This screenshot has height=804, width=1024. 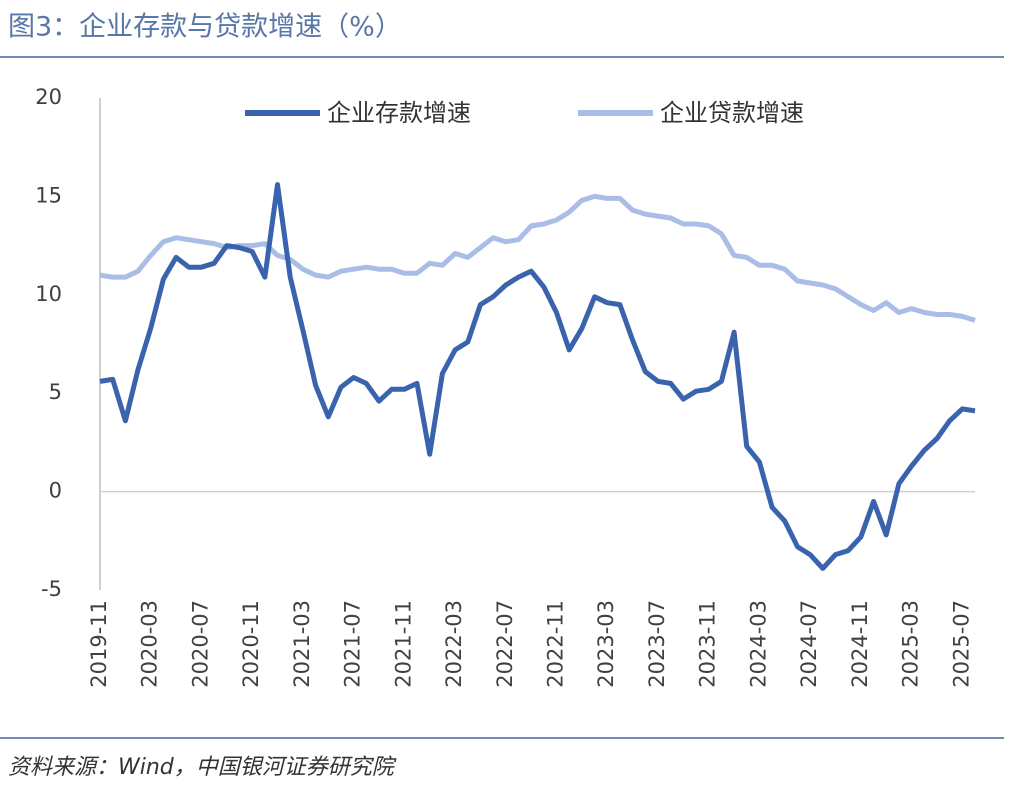 What do you see at coordinates (251, 644) in the screenshot?
I see `x-tick-label: 2020-11` at bounding box center [251, 644].